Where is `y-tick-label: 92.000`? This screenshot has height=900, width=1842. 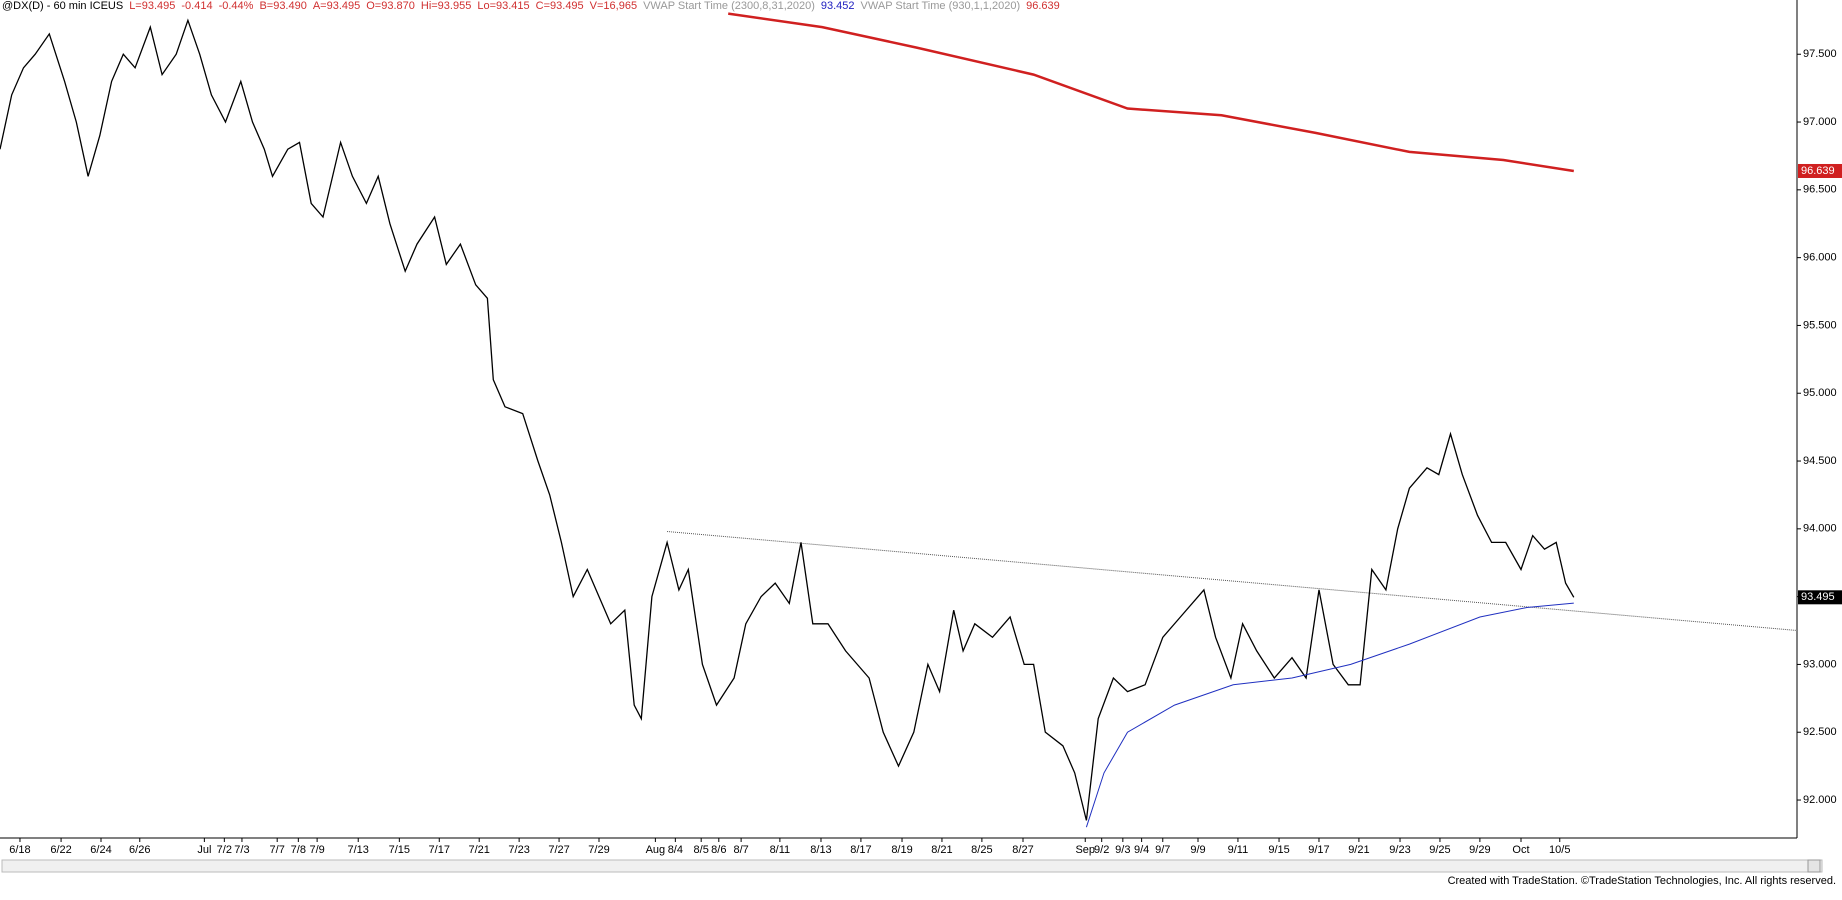 y-tick-label: 92.000 is located at coordinates (1820, 800).